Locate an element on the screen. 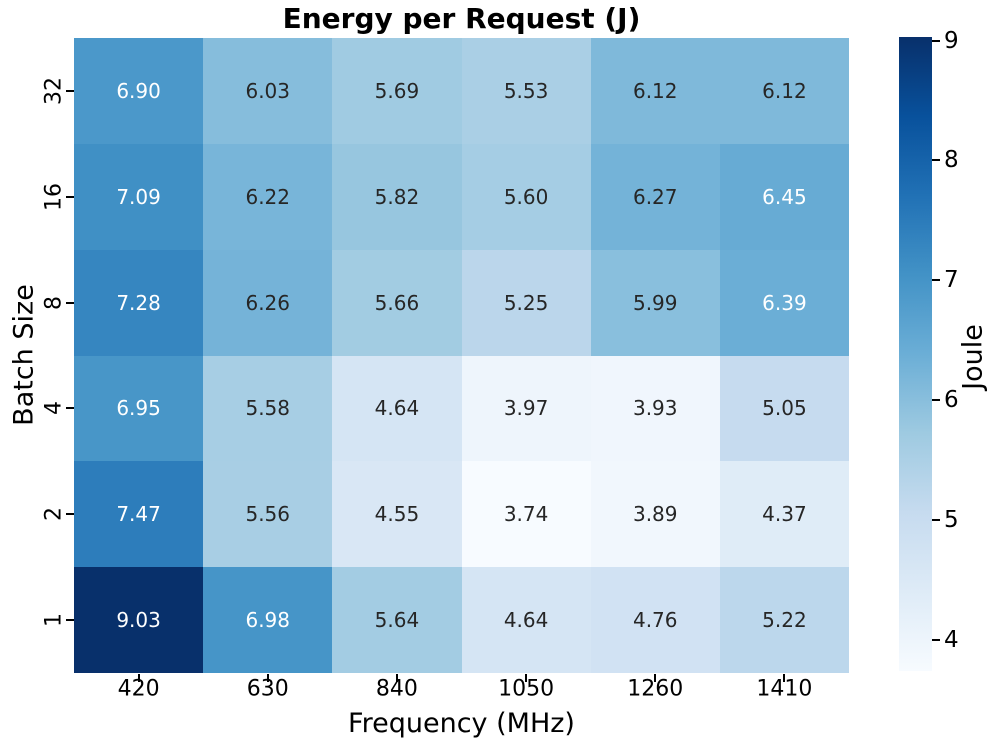  heatmap-cell-value: 7.47 is located at coordinates (138, 514).